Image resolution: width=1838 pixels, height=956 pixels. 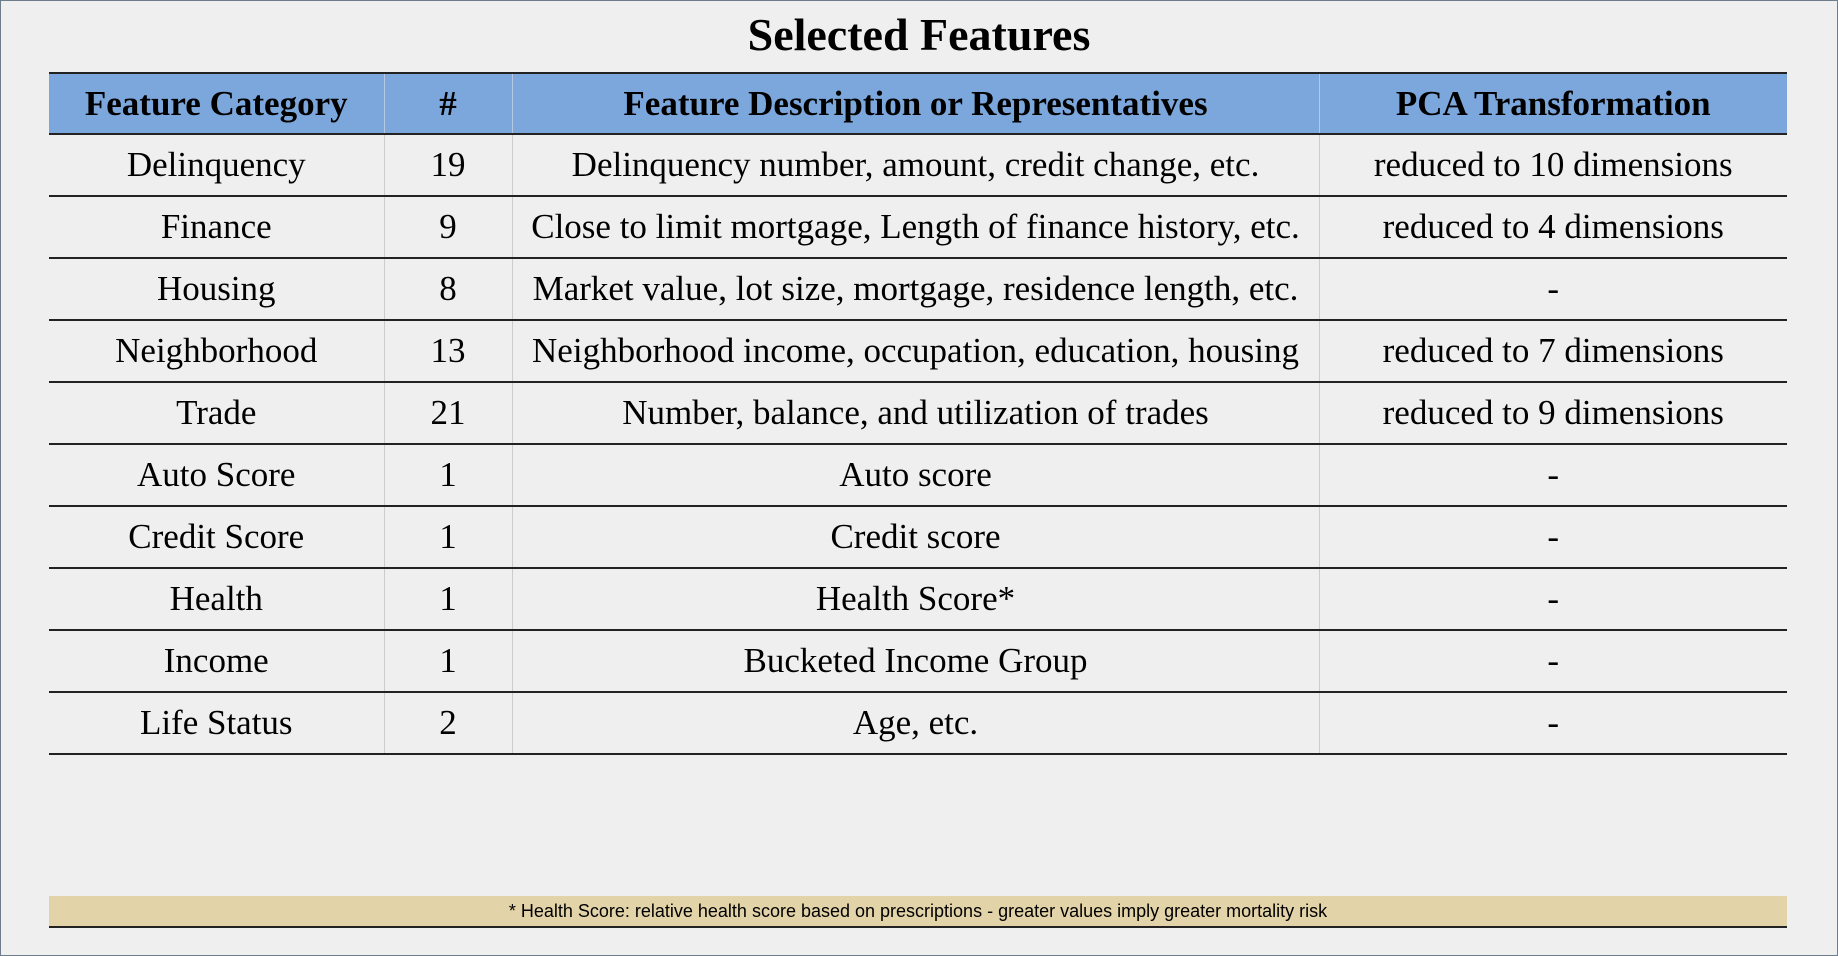 What do you see at coordinates (448, 289) in the screenshot?
I see `table-cell: 8` at bounding box center [448, 289].